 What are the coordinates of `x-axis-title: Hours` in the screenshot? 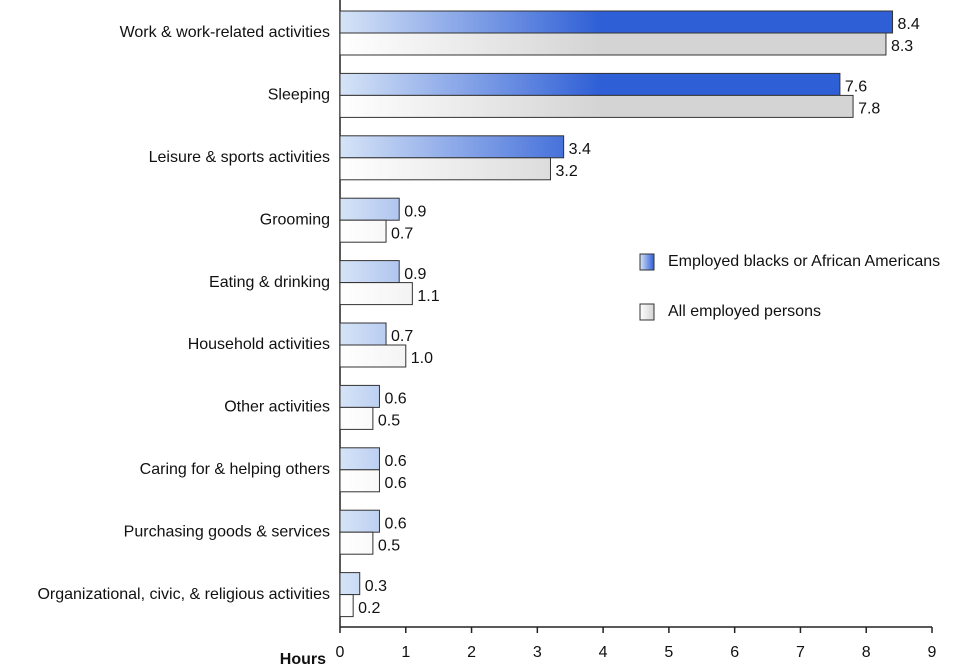 It's located at (303, 659).